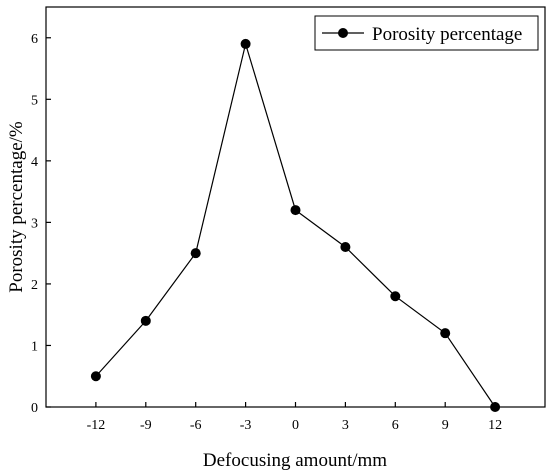 The height and width of the screenshot is (476, 550). Describe the element at coordinates (34, 223) in the screenshot. I see `y-tick-label: 3` at that location.